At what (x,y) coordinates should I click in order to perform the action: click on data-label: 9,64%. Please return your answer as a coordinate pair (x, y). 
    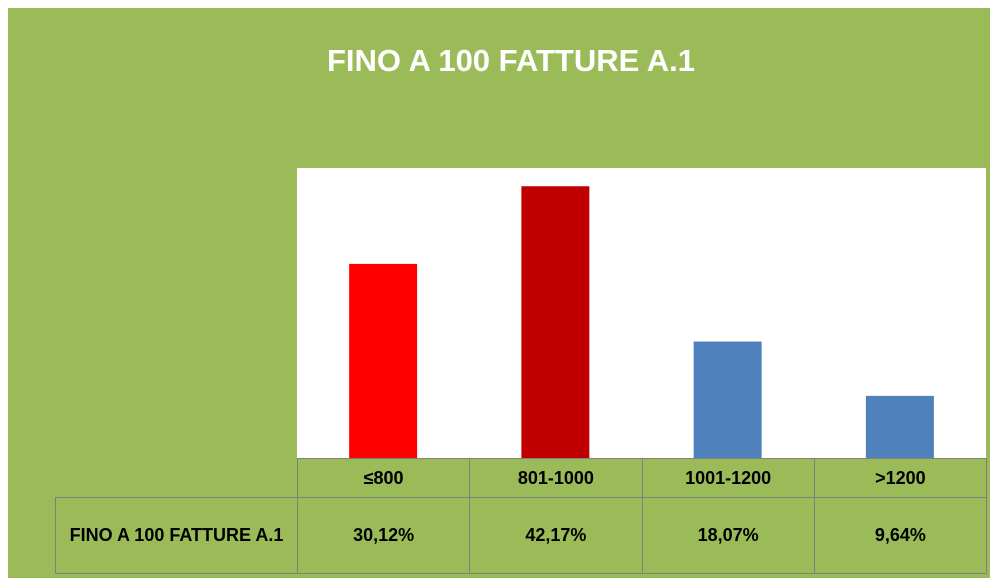
    Looking at the image, I should click on (900, 535).